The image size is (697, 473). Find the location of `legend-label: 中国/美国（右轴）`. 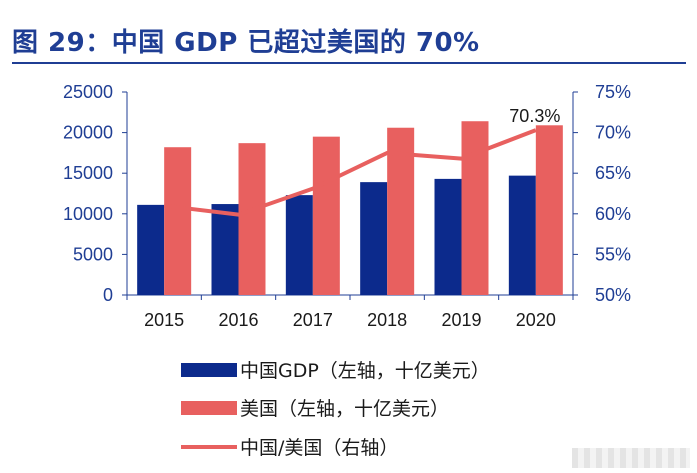

legend-label: 中国/美国（右轴） is located at coordinates (319, 448).